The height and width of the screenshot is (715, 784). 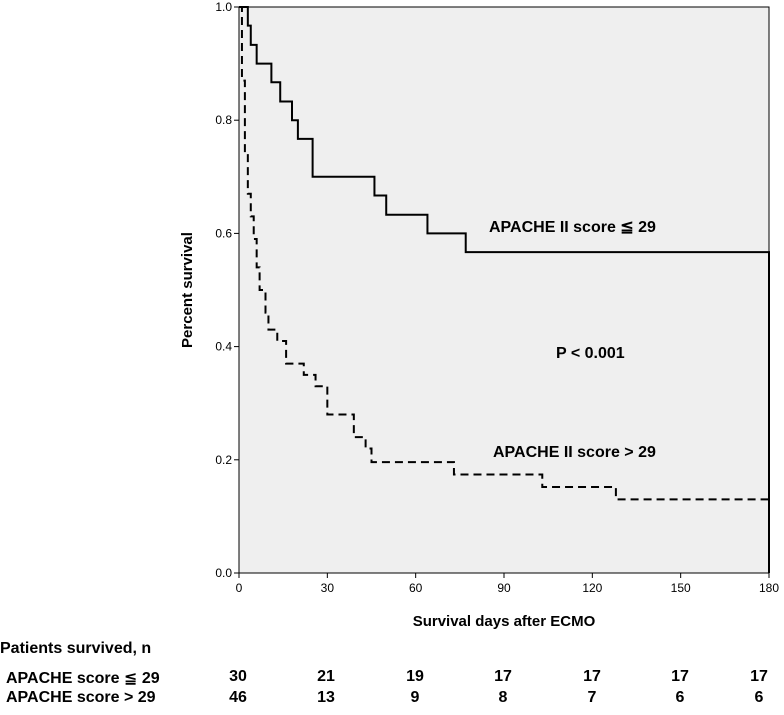 What do you see at coordinates (415, 697) in the screenshot?
I see `risk-cell: 9` at bounding box center [415, 697].